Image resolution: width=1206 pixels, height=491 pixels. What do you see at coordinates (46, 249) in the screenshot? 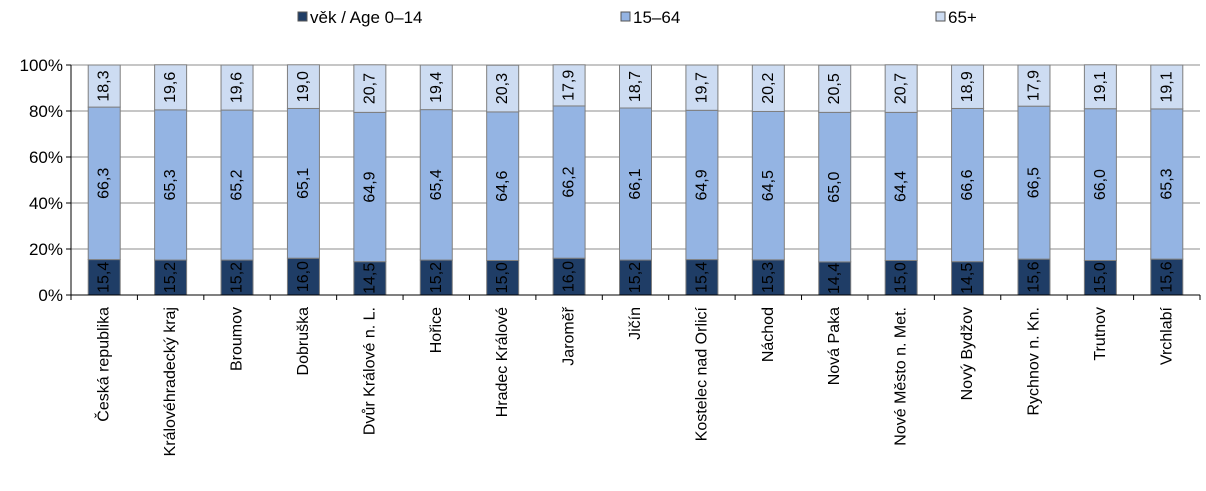
I see `y-tick-label: 20%` at bounding box center [46, 249].